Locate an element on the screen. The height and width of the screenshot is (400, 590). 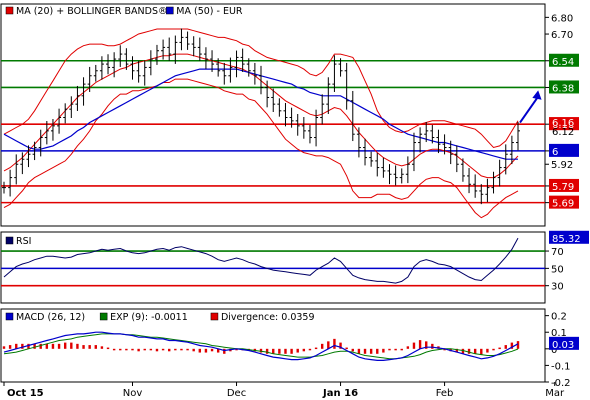
level-tag-label: 6.16 is located at coordinates (563, 123).